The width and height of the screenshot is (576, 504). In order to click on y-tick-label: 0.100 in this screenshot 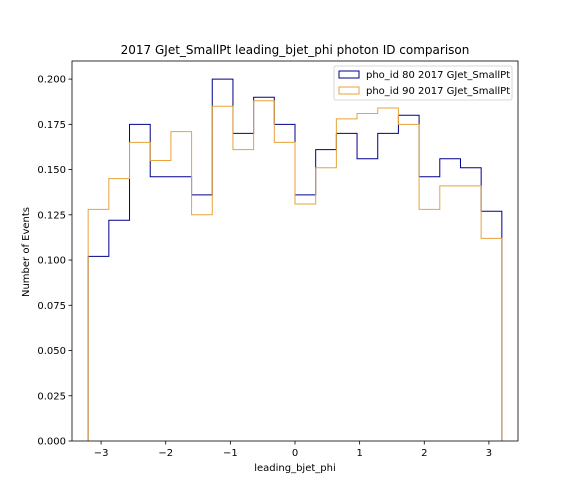, I will do `click(51, 261)`.